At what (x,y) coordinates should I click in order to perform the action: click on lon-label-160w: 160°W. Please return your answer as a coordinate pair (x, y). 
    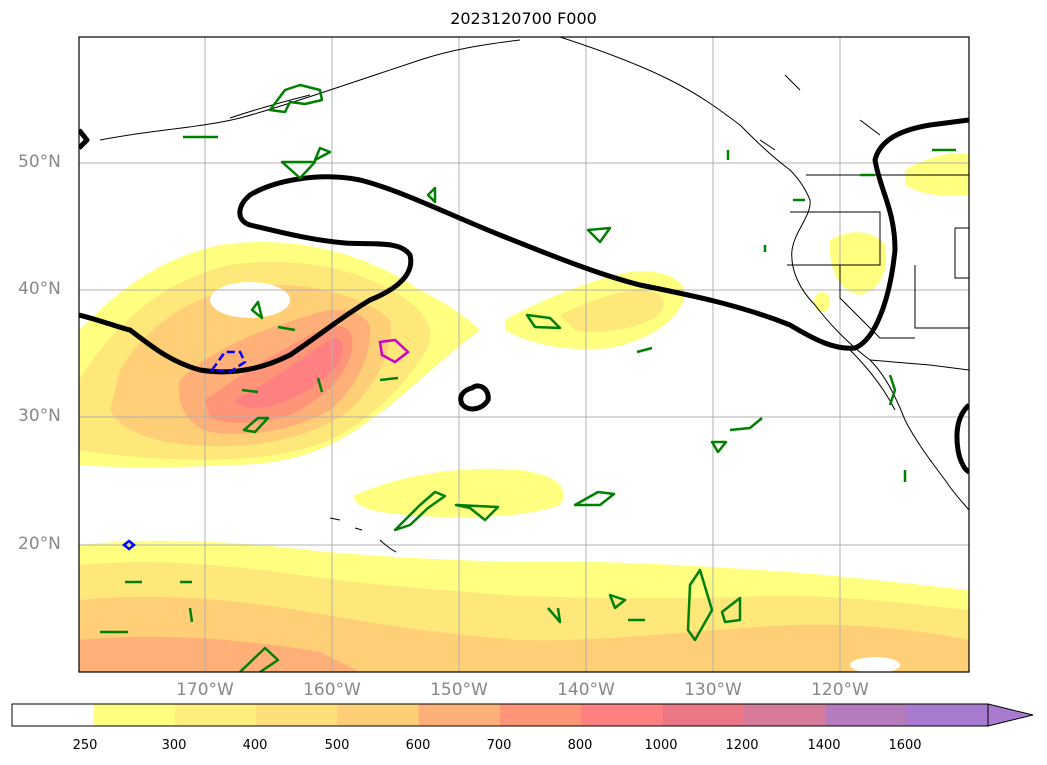
    Looking at the image, I should click on (332, 690).